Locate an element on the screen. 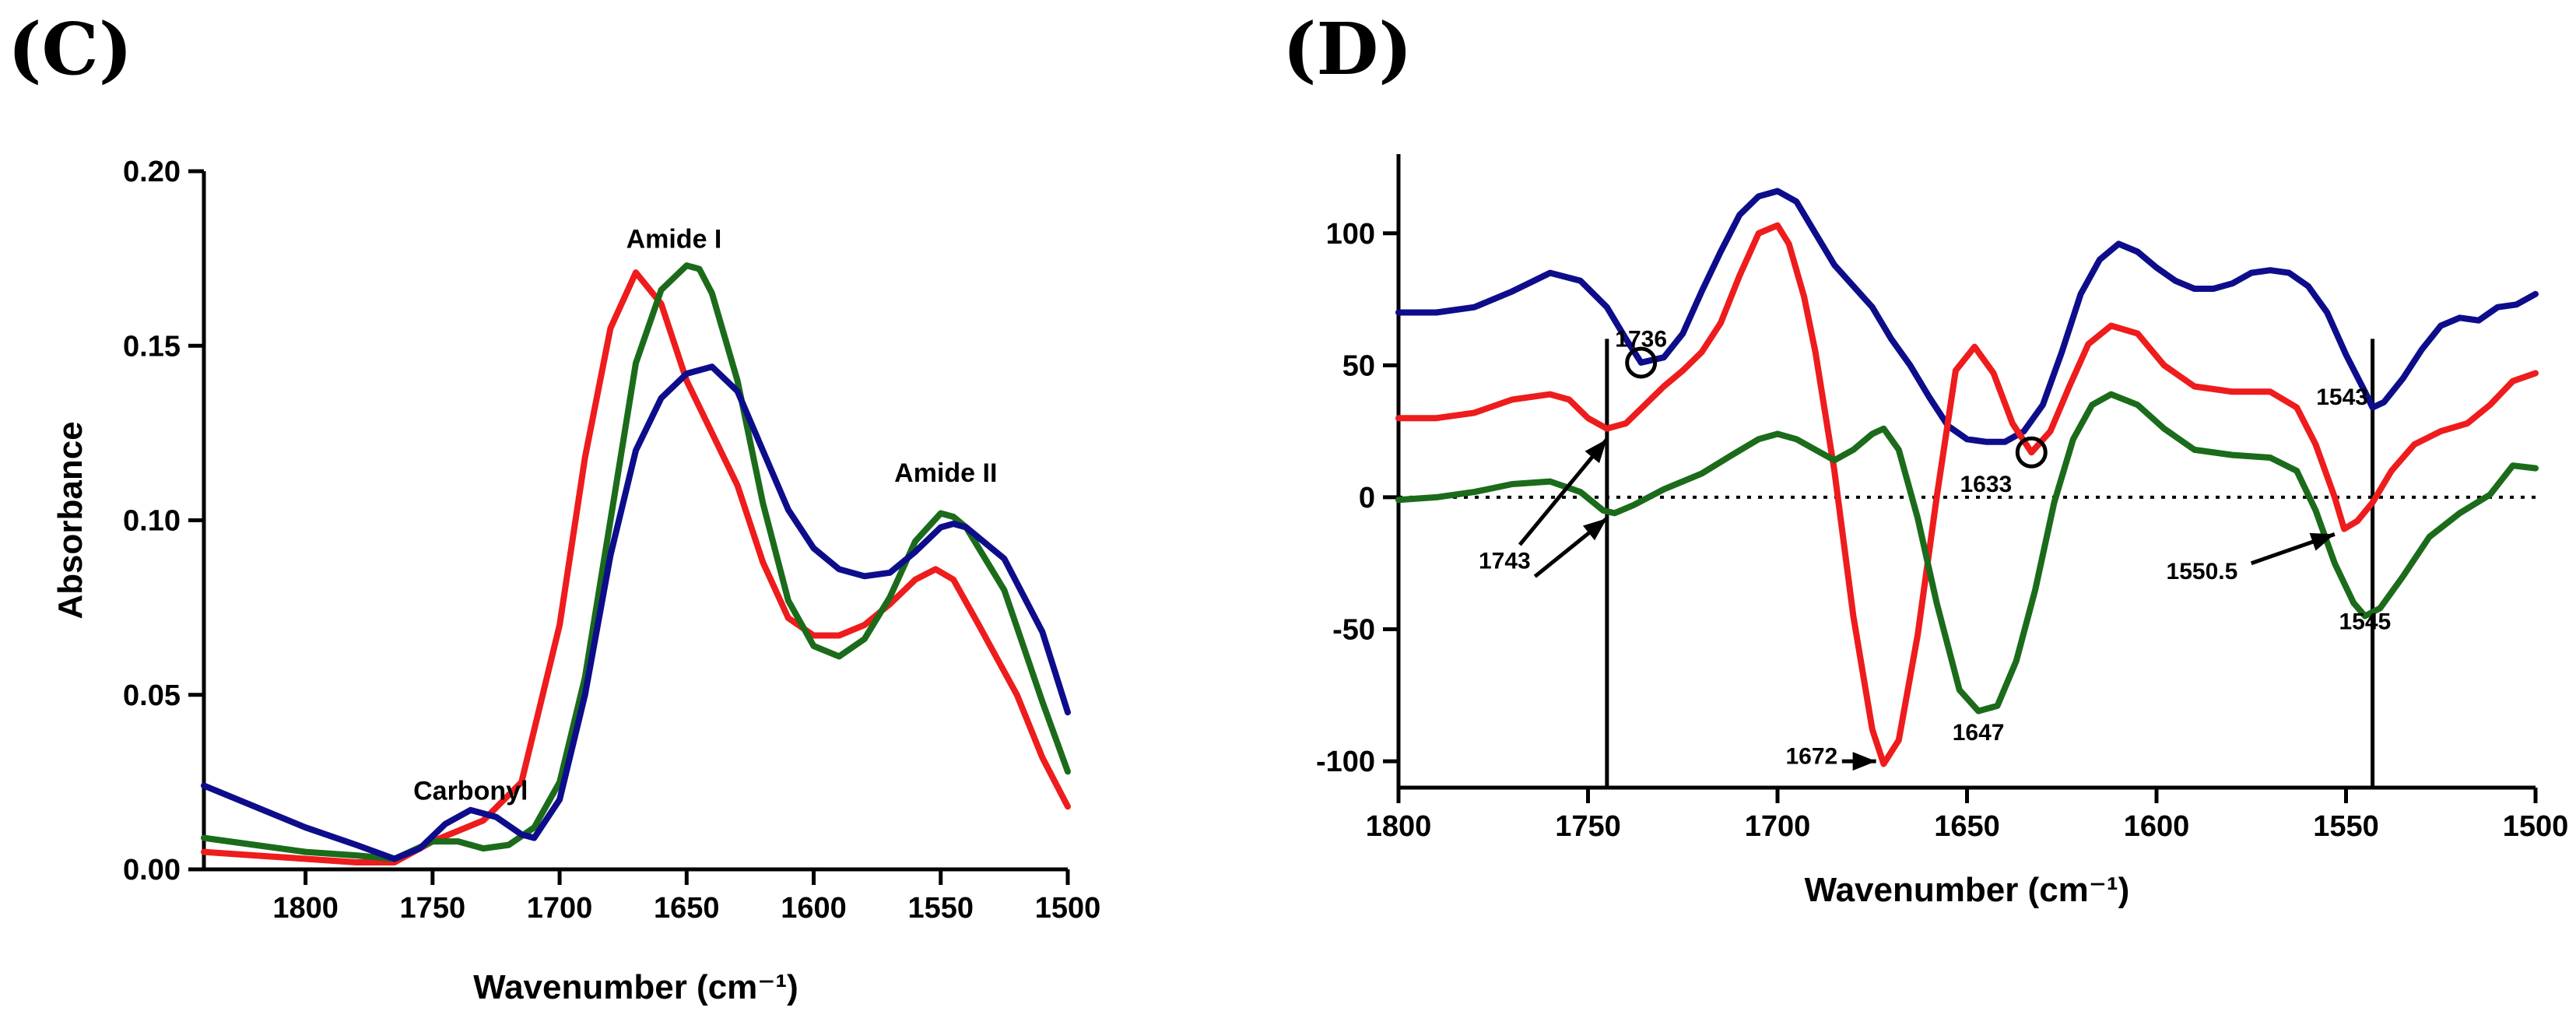  x-tick-label-d: 1650 is located at coordinates (1967, 827).